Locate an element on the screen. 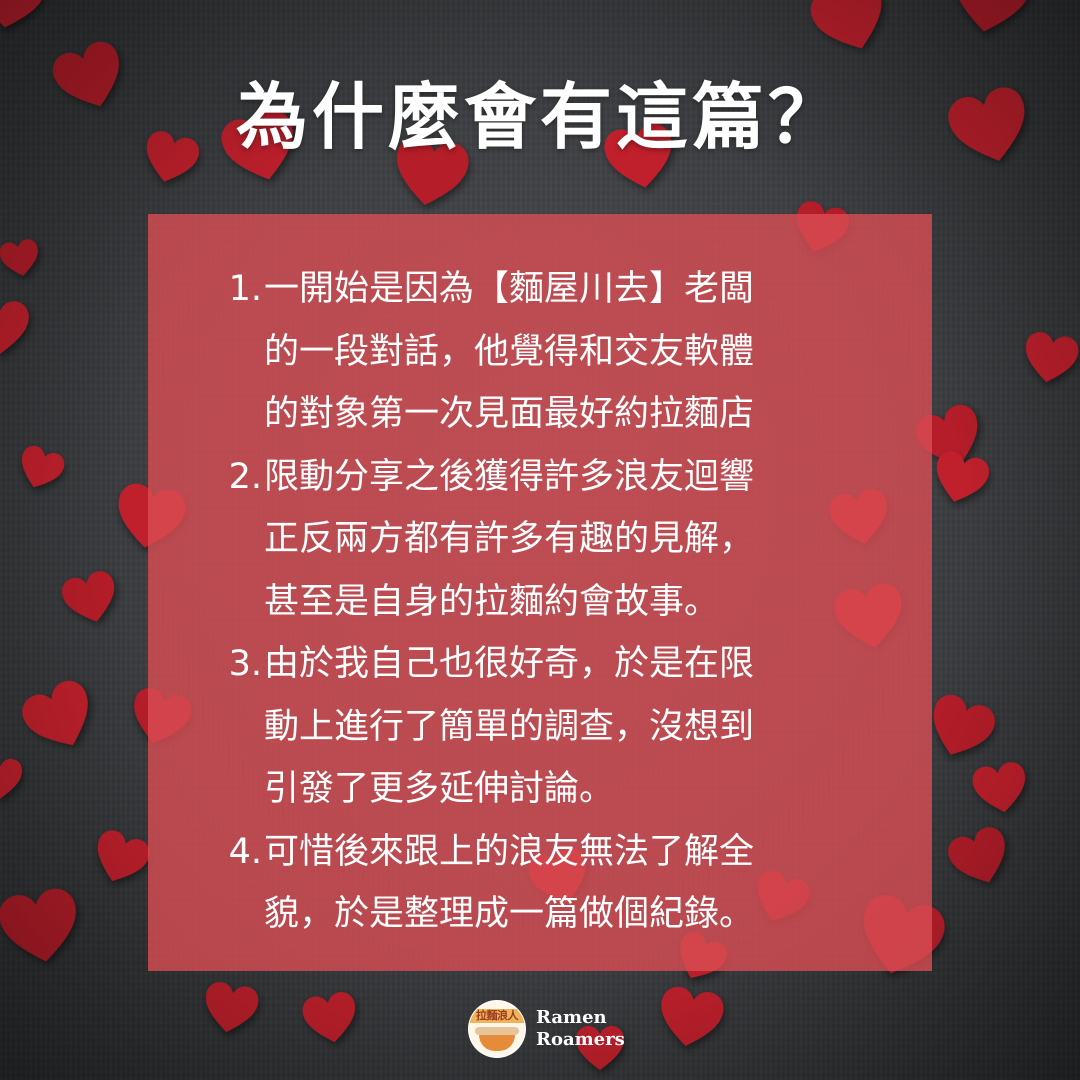 The height and width of the screenshot is (1080, 1080). list-item: 4. 可惜後來跟上的浪友無法了解全 貌，於是整理成一篇做個紀錄。 is located at coordinates (544, 883).